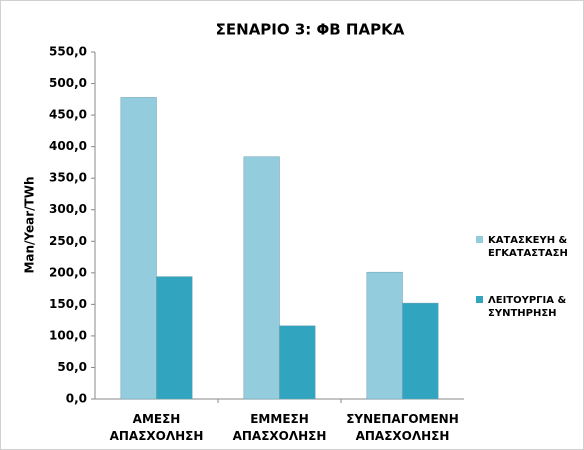 The height and width of the screenshot is (450, 584). Describe the element at coordinates (68, 272) in the screenshot. I see `y-tick-label: 200,0` at that location.